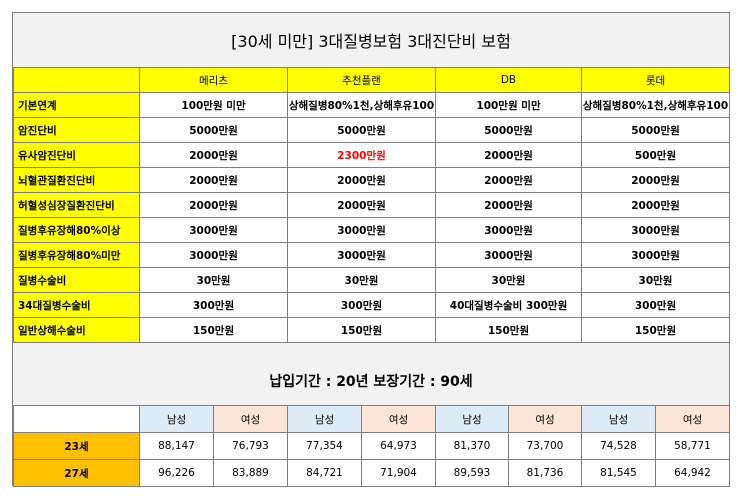 Image resolution: width=743 pixels, height=499 pixels. I want to click on age-label: 23세, so click(76, 446).